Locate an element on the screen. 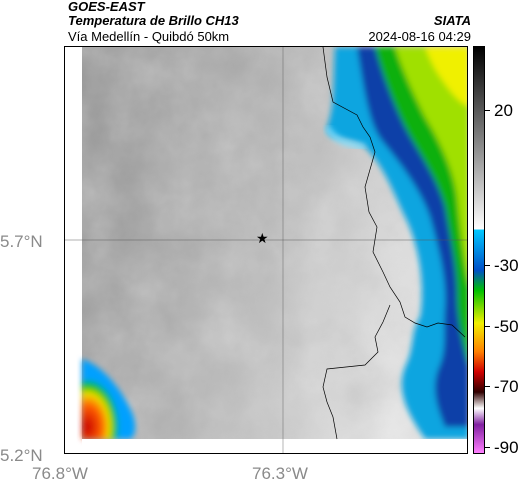 The width and height of the screenshot is (526, 491). star-marker-icon: ★ is located at coordinates (262, 238).